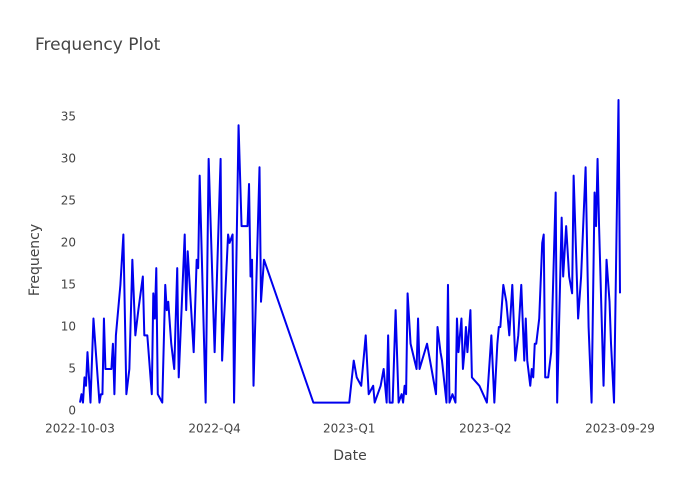 This screenshot has height=500, width=700. Describe the element at coordinates (68, 242) in the screenshot. I see `y-tick-label: 20` at that location.